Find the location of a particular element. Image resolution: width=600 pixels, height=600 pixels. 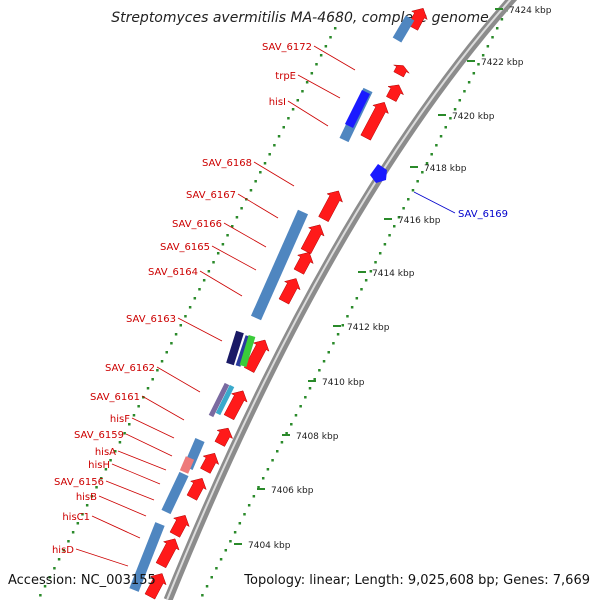

gene-label: SAV_6166 is located at coordinates (197, 224).